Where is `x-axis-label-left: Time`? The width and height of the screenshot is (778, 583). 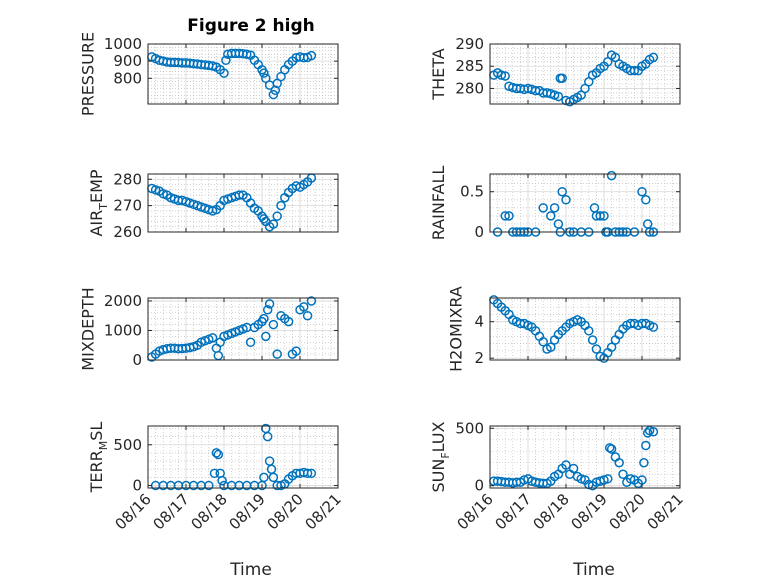
x-axis-label-left: Time is located at coordinates (250, 570).